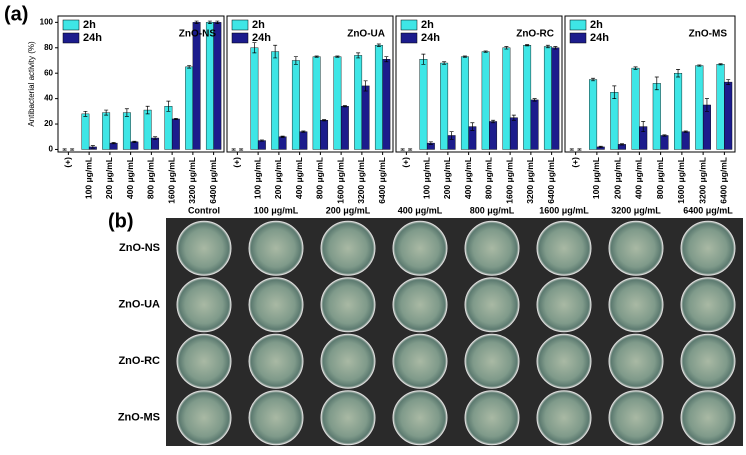 The image size is (746, 455). I want to click on chart-annotation: ZnO-UA, so click(366, 34).